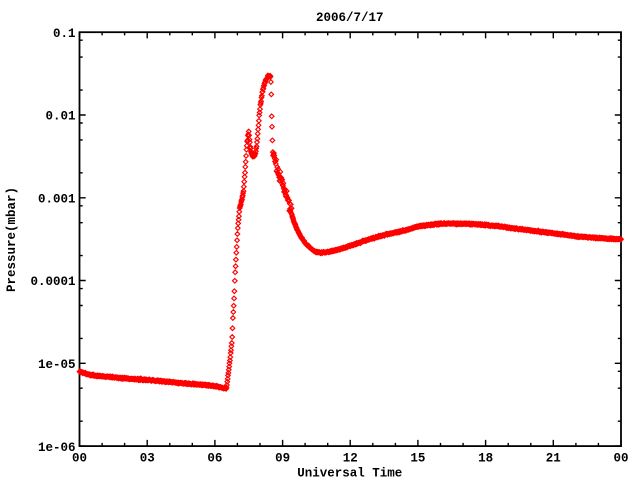 The image size is (640, 480). What do you see at coordinates (57, 448) in the screenshot?
I see `svg-text: 1e-06` at bounding box center [57, 448].